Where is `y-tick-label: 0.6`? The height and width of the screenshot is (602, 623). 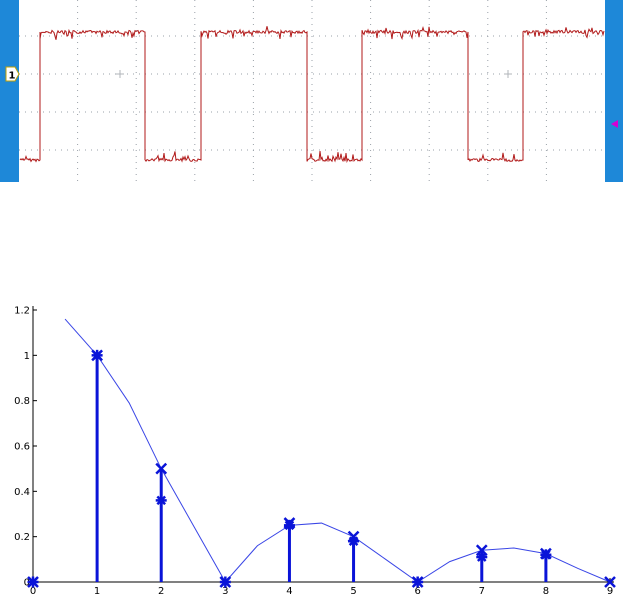
y-tick-label: 0.6 is located at coordinates (22, 447).